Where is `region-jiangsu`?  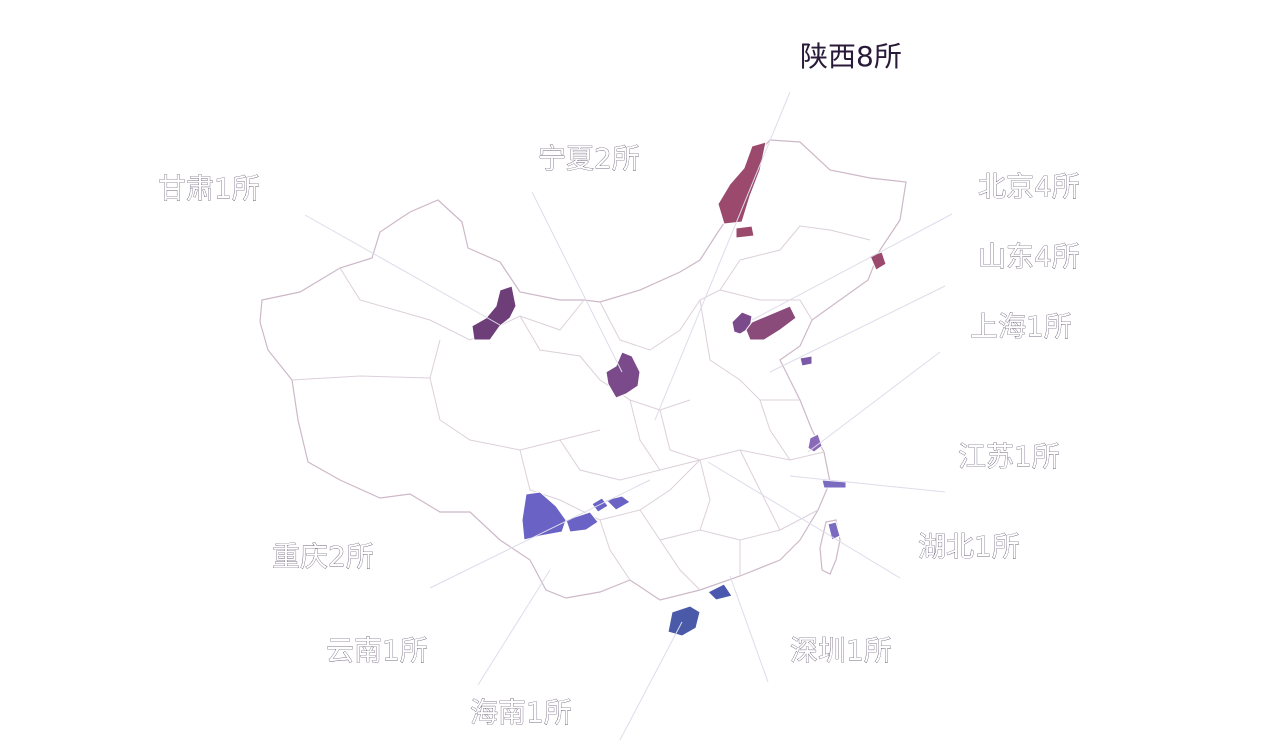 region-jiangsu is located at coordinates (815, 443).